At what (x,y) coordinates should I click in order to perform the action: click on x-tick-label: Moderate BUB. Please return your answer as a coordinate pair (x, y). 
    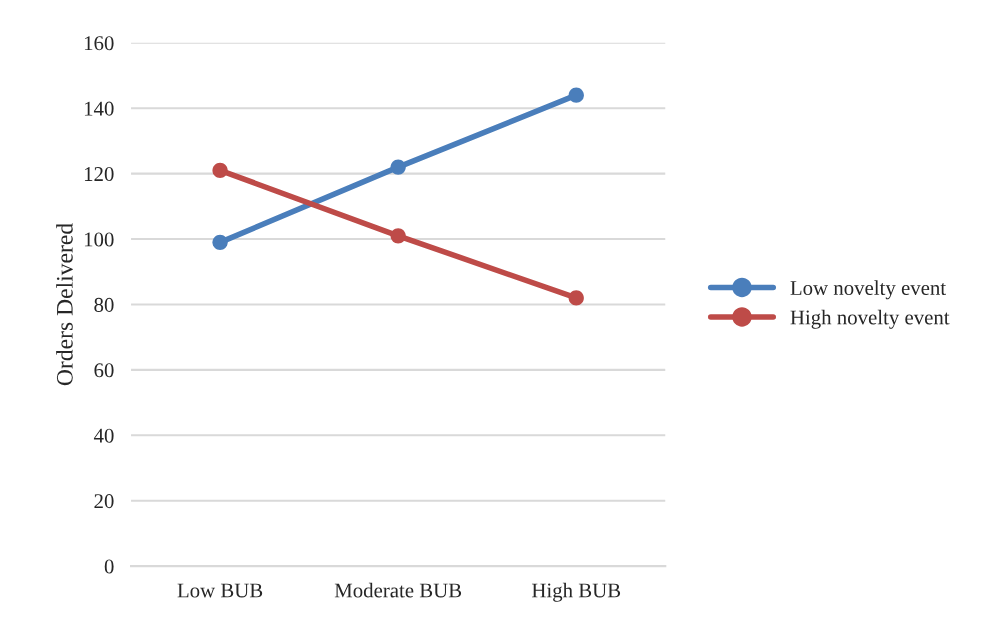
    Looking at the image, I should click on (398, 590).